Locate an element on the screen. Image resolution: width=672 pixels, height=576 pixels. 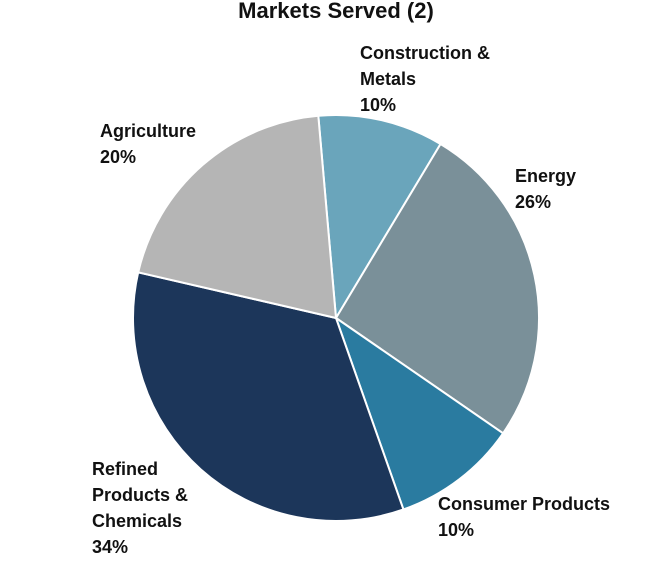
slice-label: Refined Products & Chemicals 34% is located at coordinates (154, 508).